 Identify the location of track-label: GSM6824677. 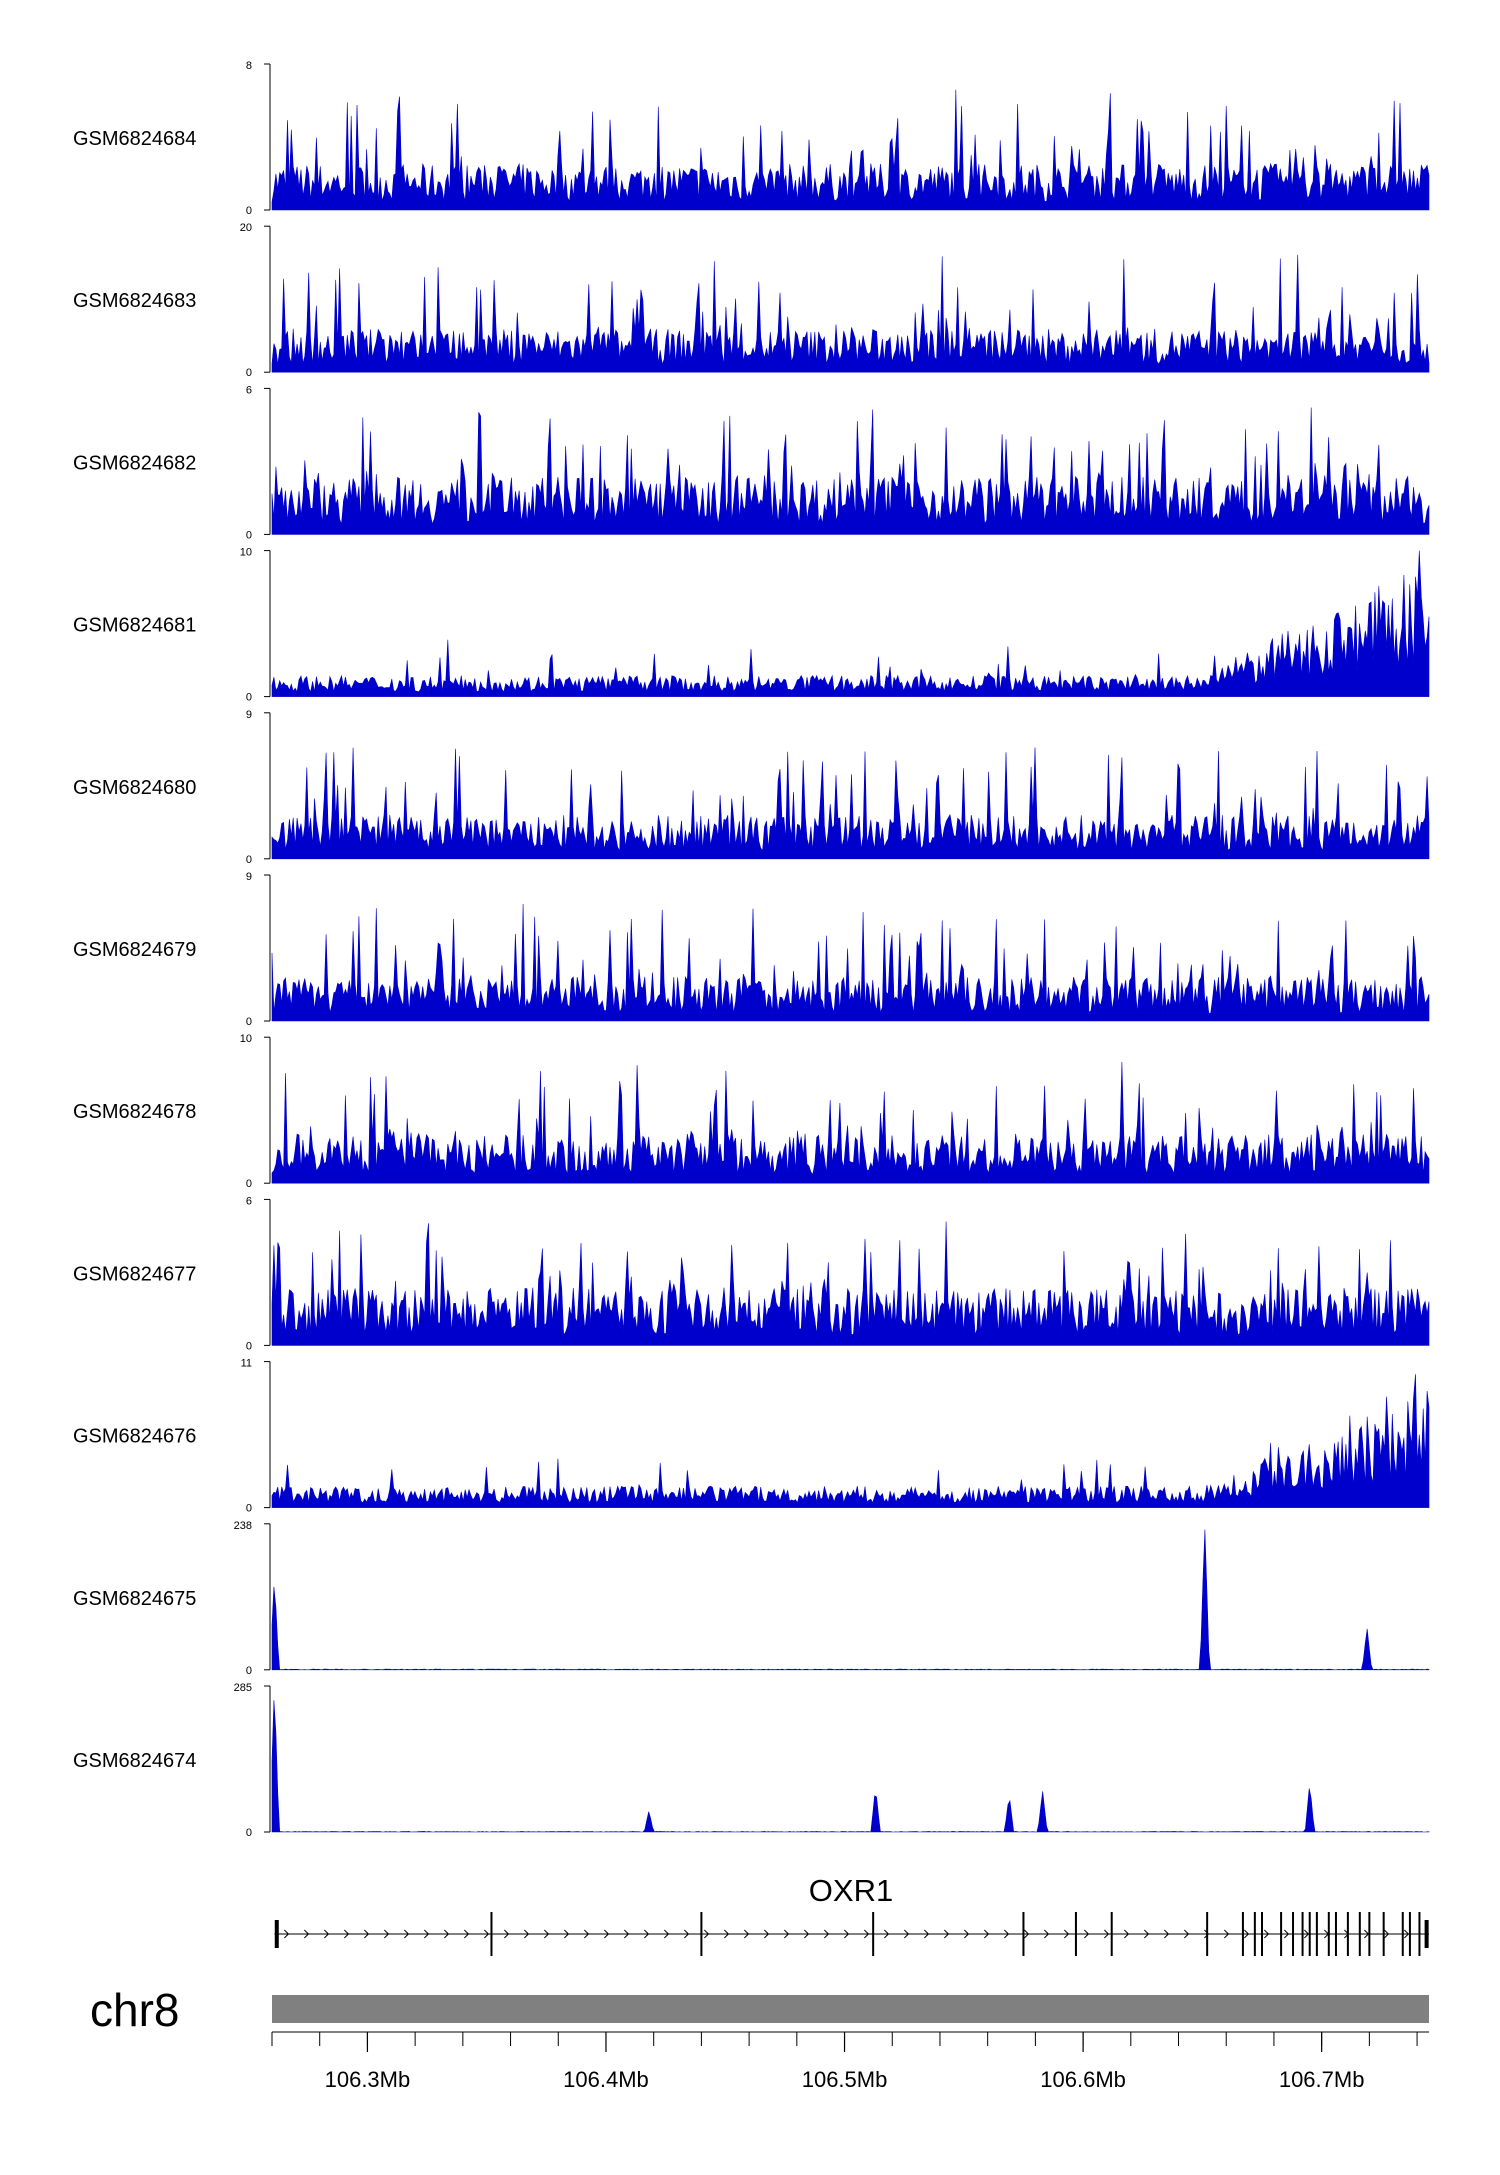
(134, 1274).